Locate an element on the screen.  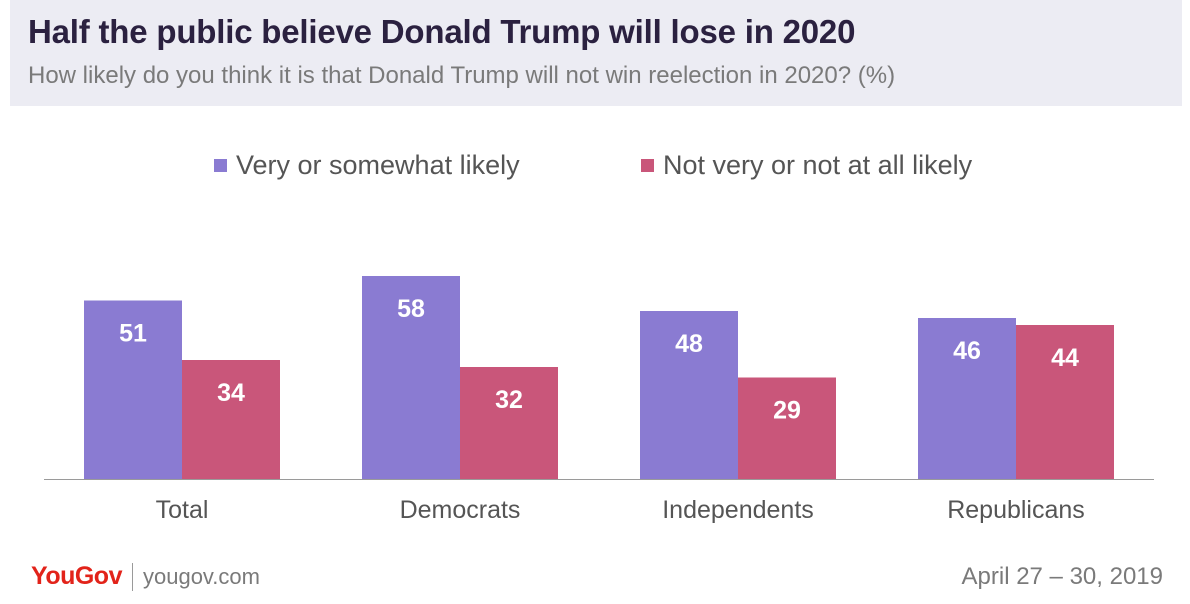
data-label-series-2-republicans: 44 is located at coordinates (1065, 358).